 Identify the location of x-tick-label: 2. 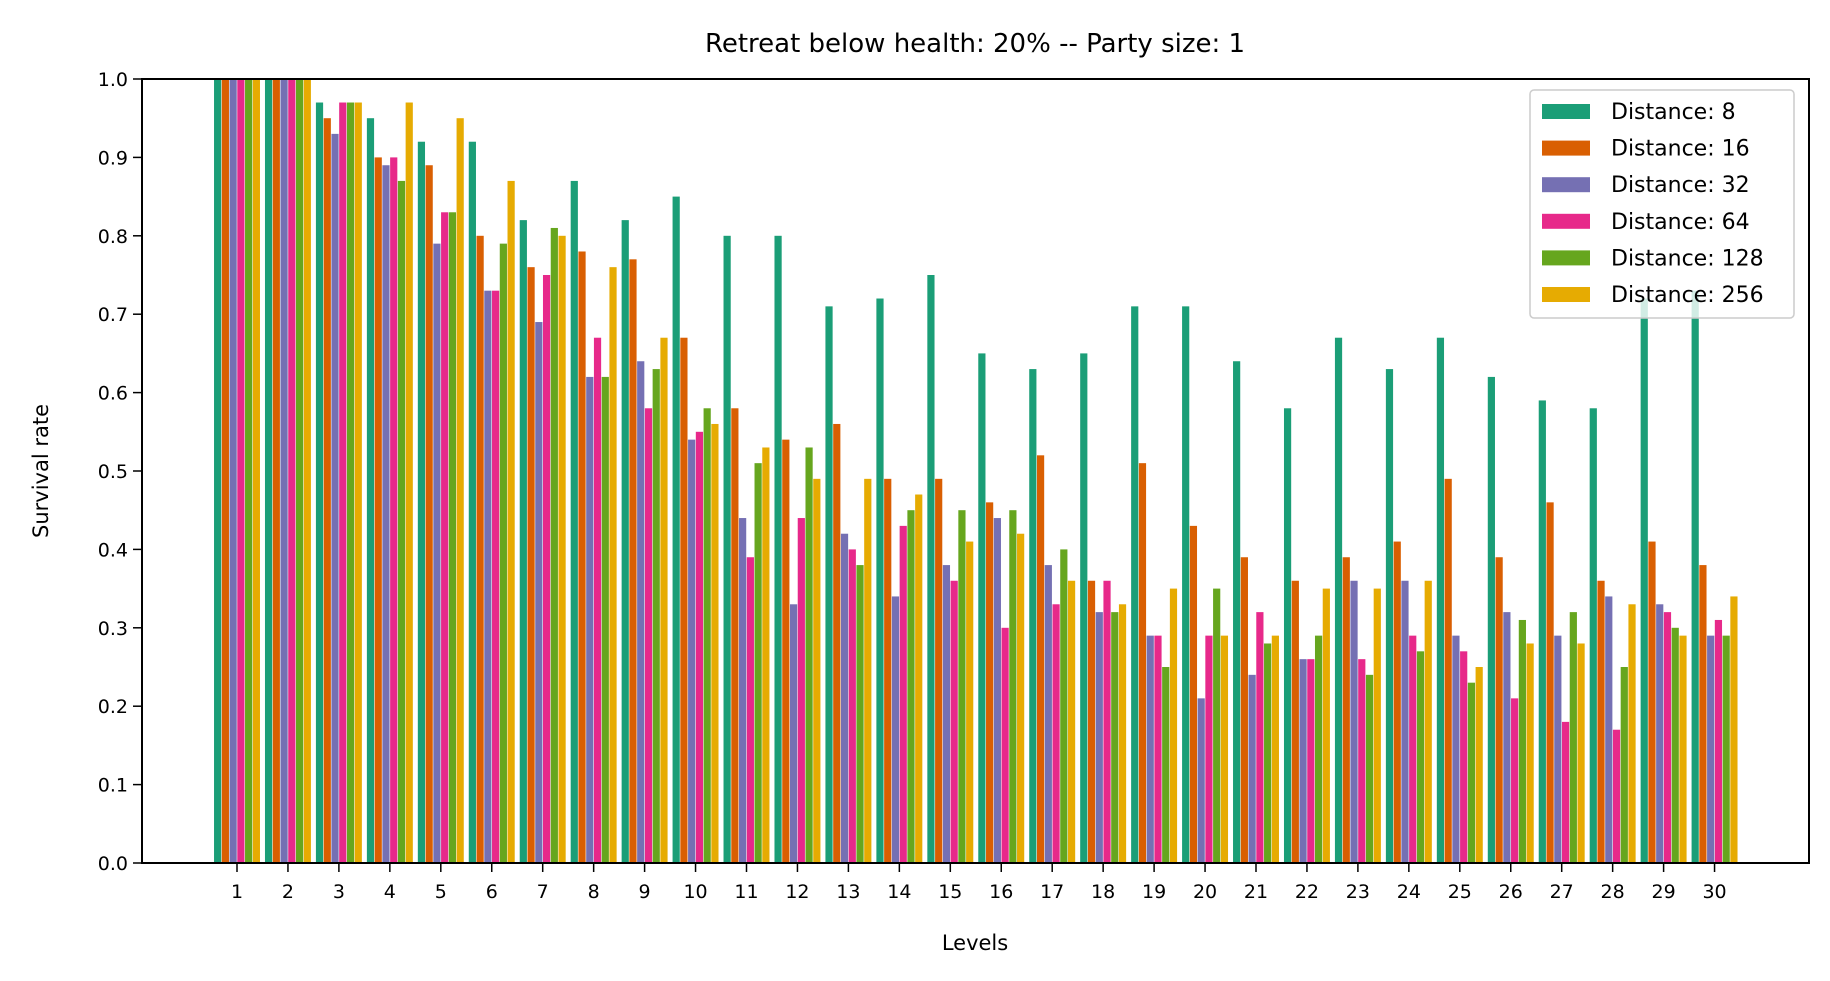
(288, 892).